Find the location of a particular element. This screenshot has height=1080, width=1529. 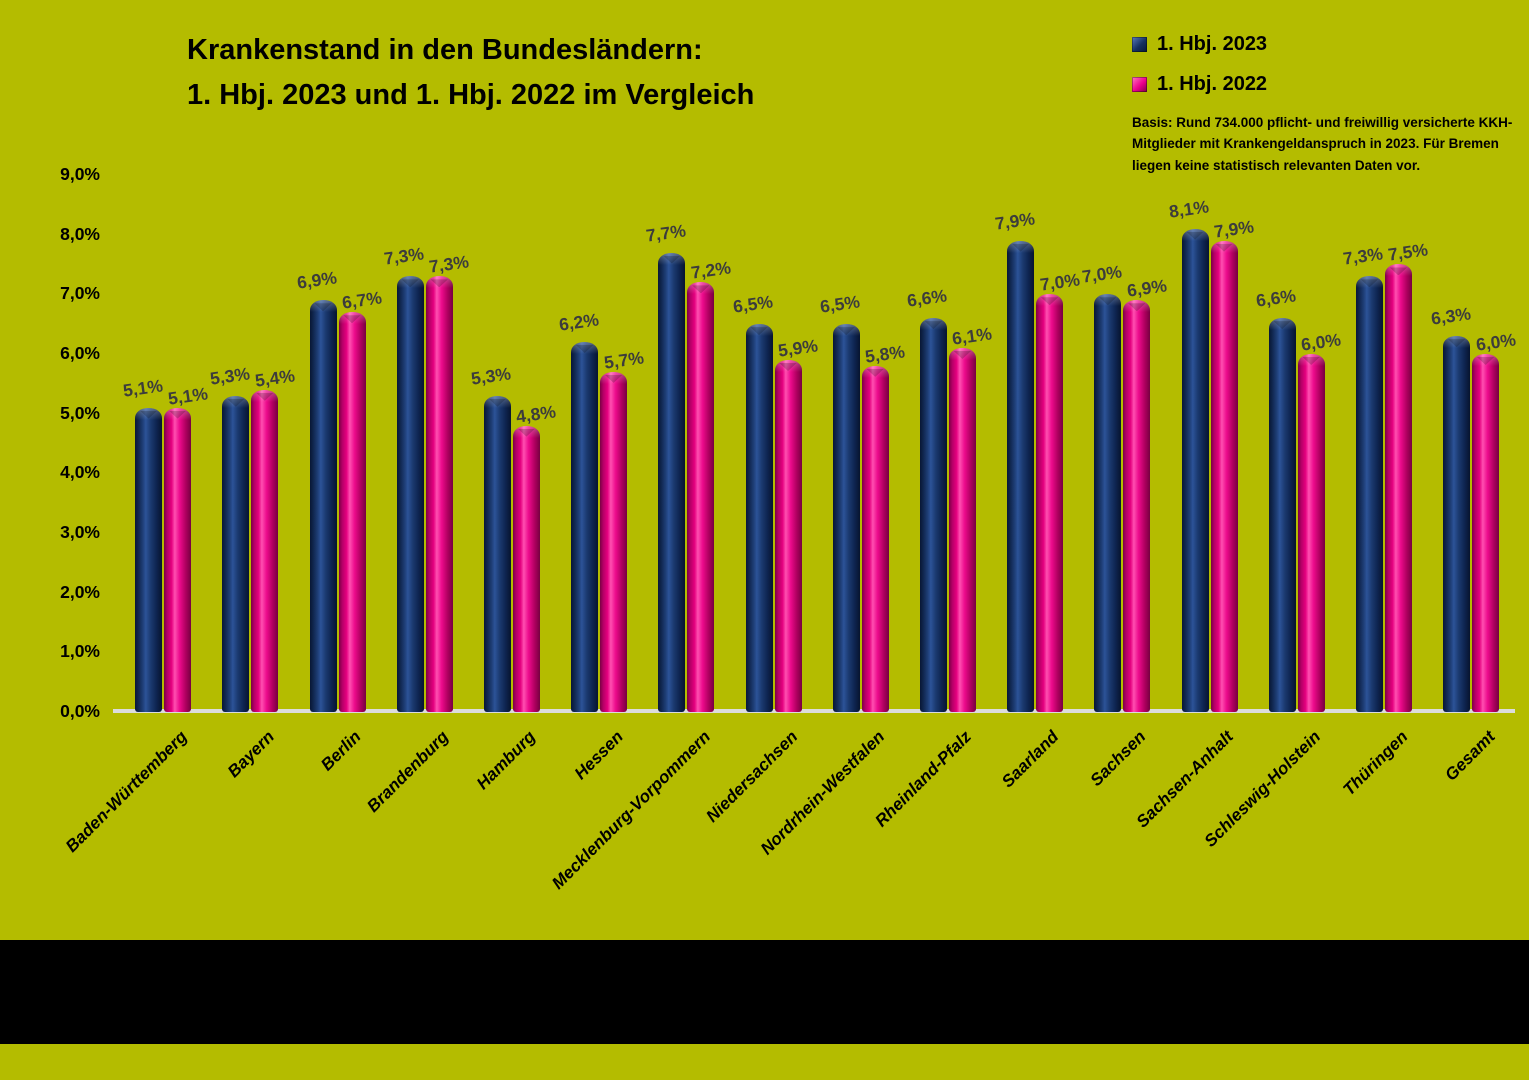

category-label: Bayern is located at coordinates (250, 754).